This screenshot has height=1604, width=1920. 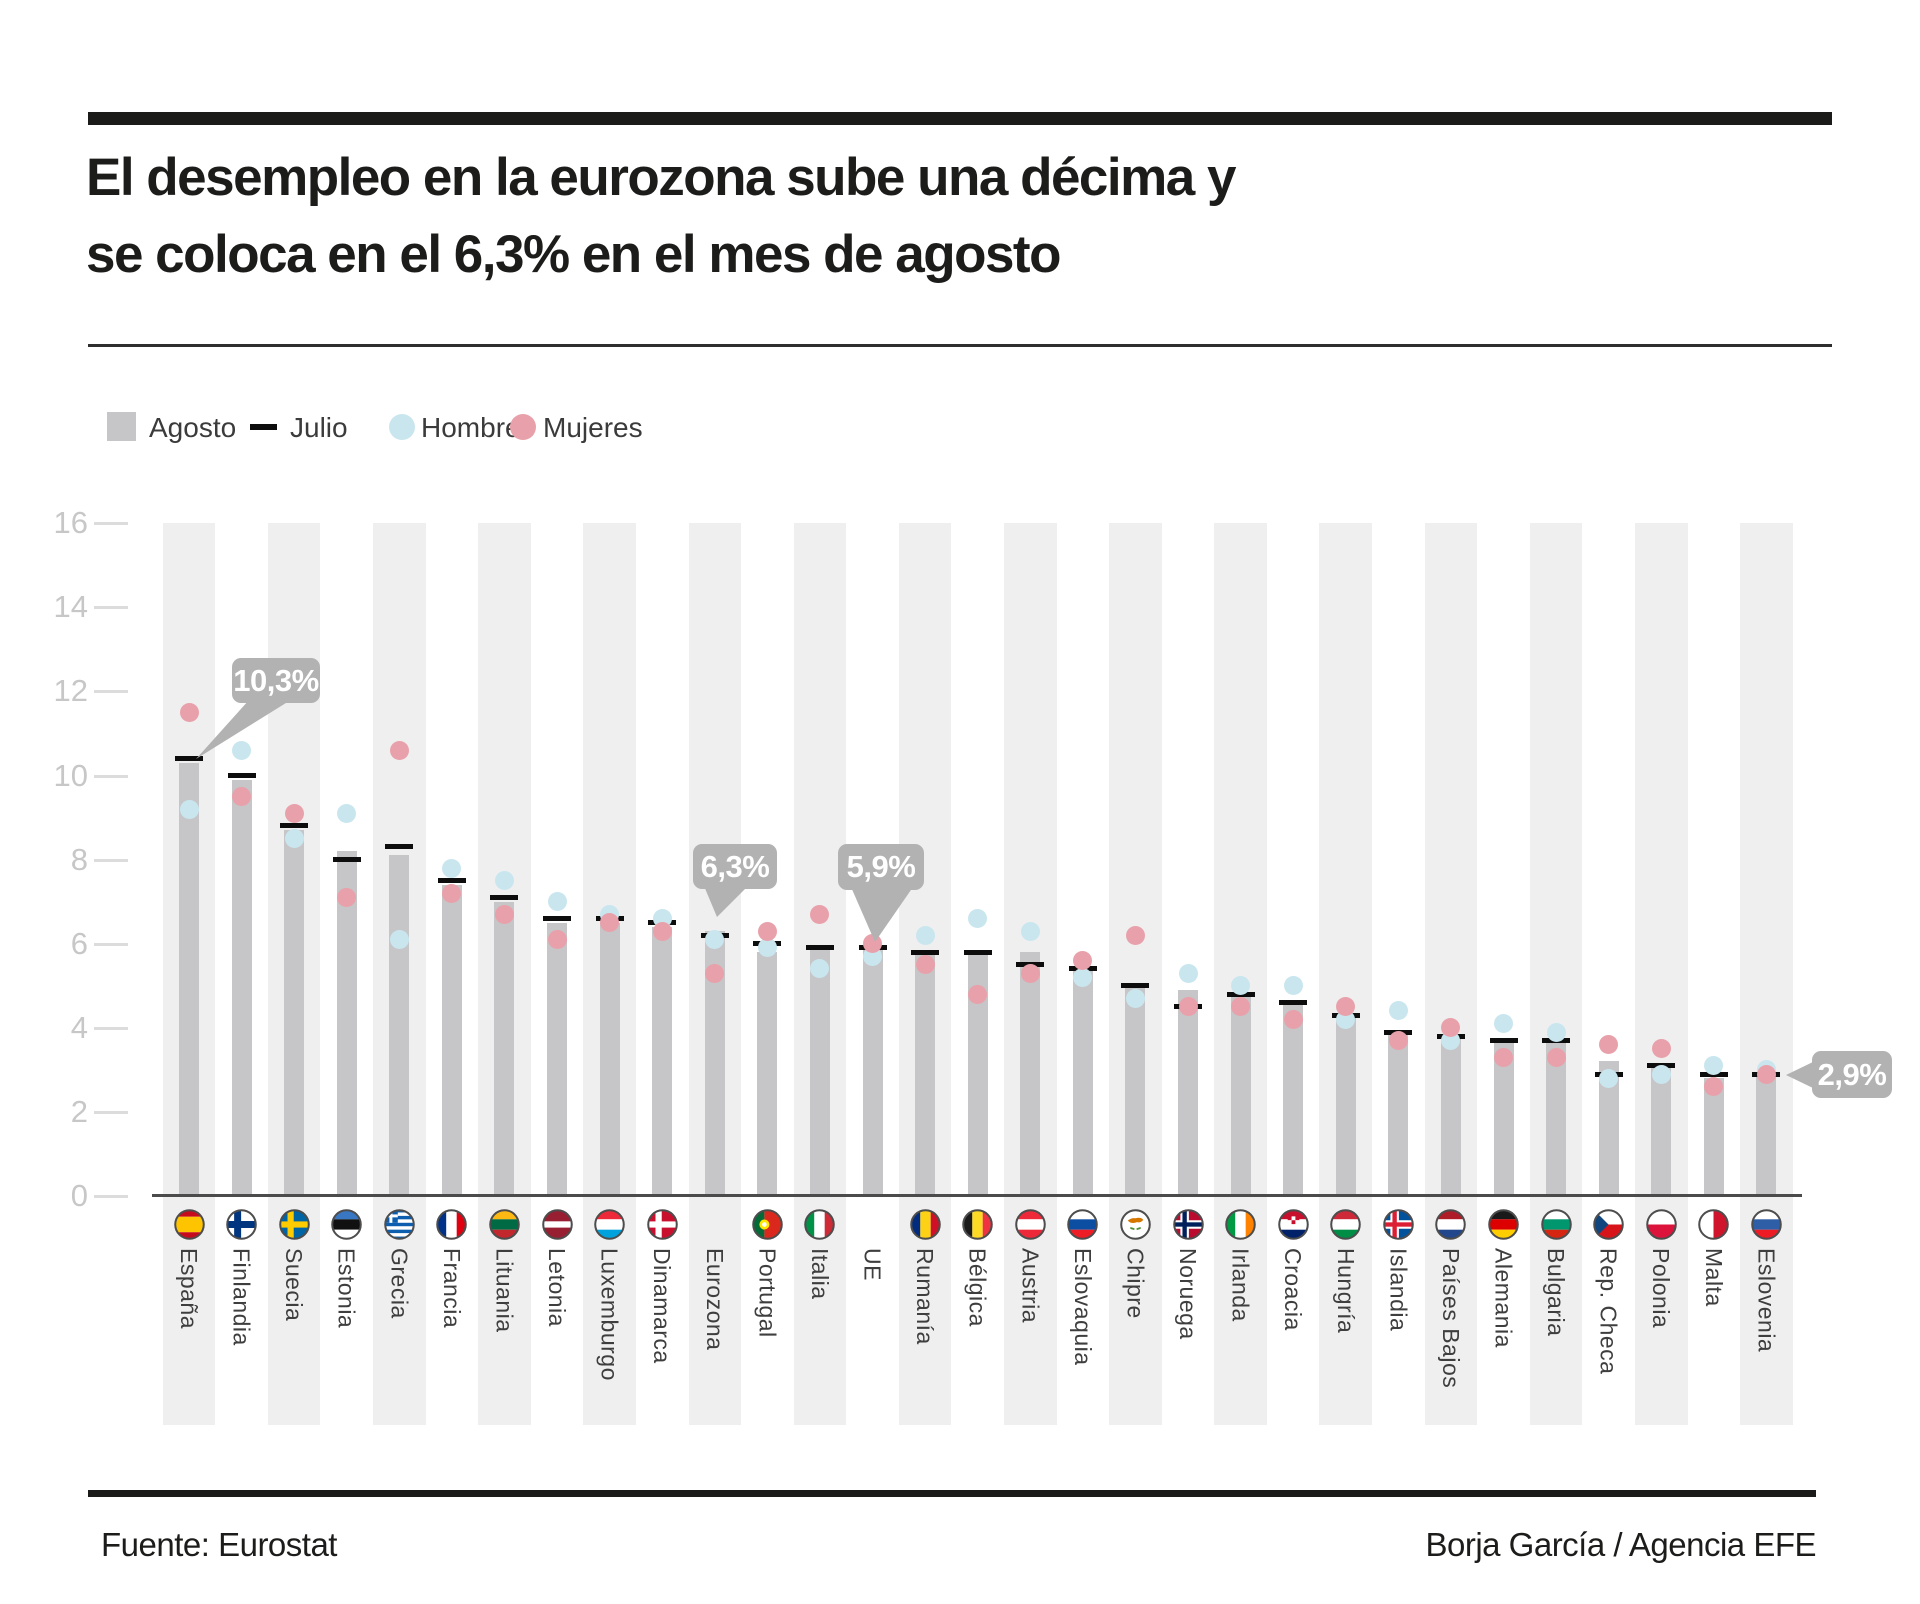 What do you see at coordinates (451, 1288) in the screenshot?
I see `country-label: Francia` at bounding box center [451, 1288].